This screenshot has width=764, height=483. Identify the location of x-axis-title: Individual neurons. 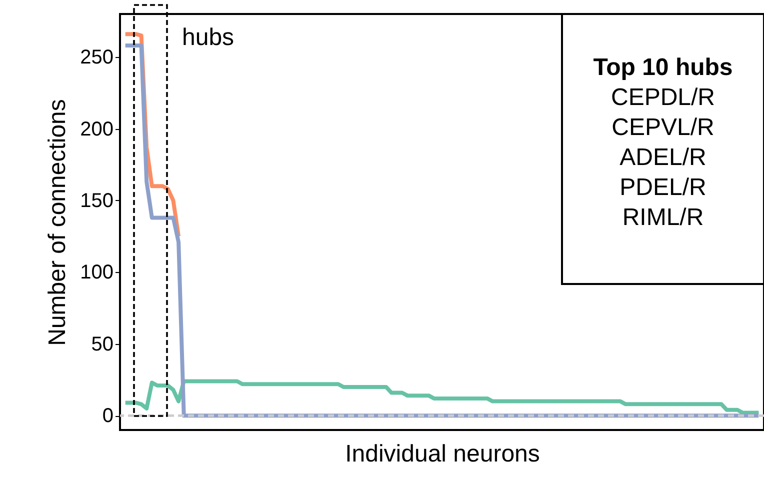
(442, 454).